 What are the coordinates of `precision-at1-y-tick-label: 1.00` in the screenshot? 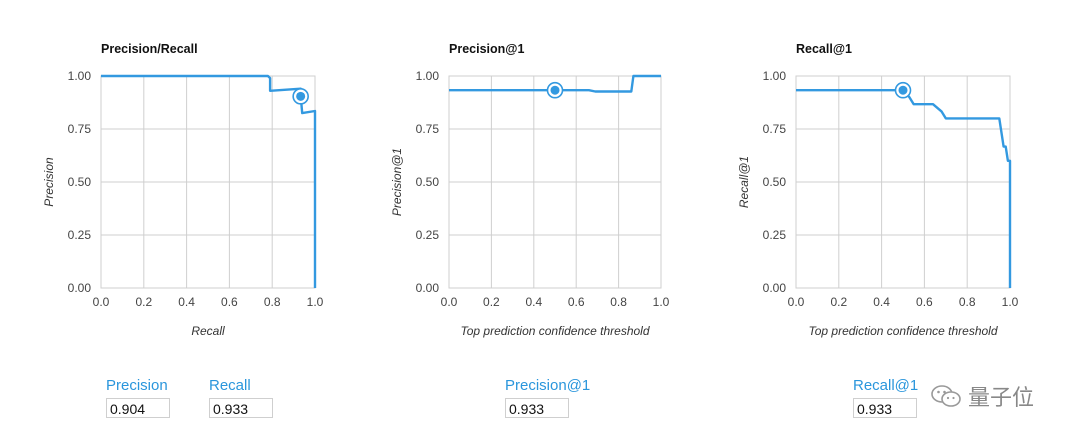 It's located at (428, 76).